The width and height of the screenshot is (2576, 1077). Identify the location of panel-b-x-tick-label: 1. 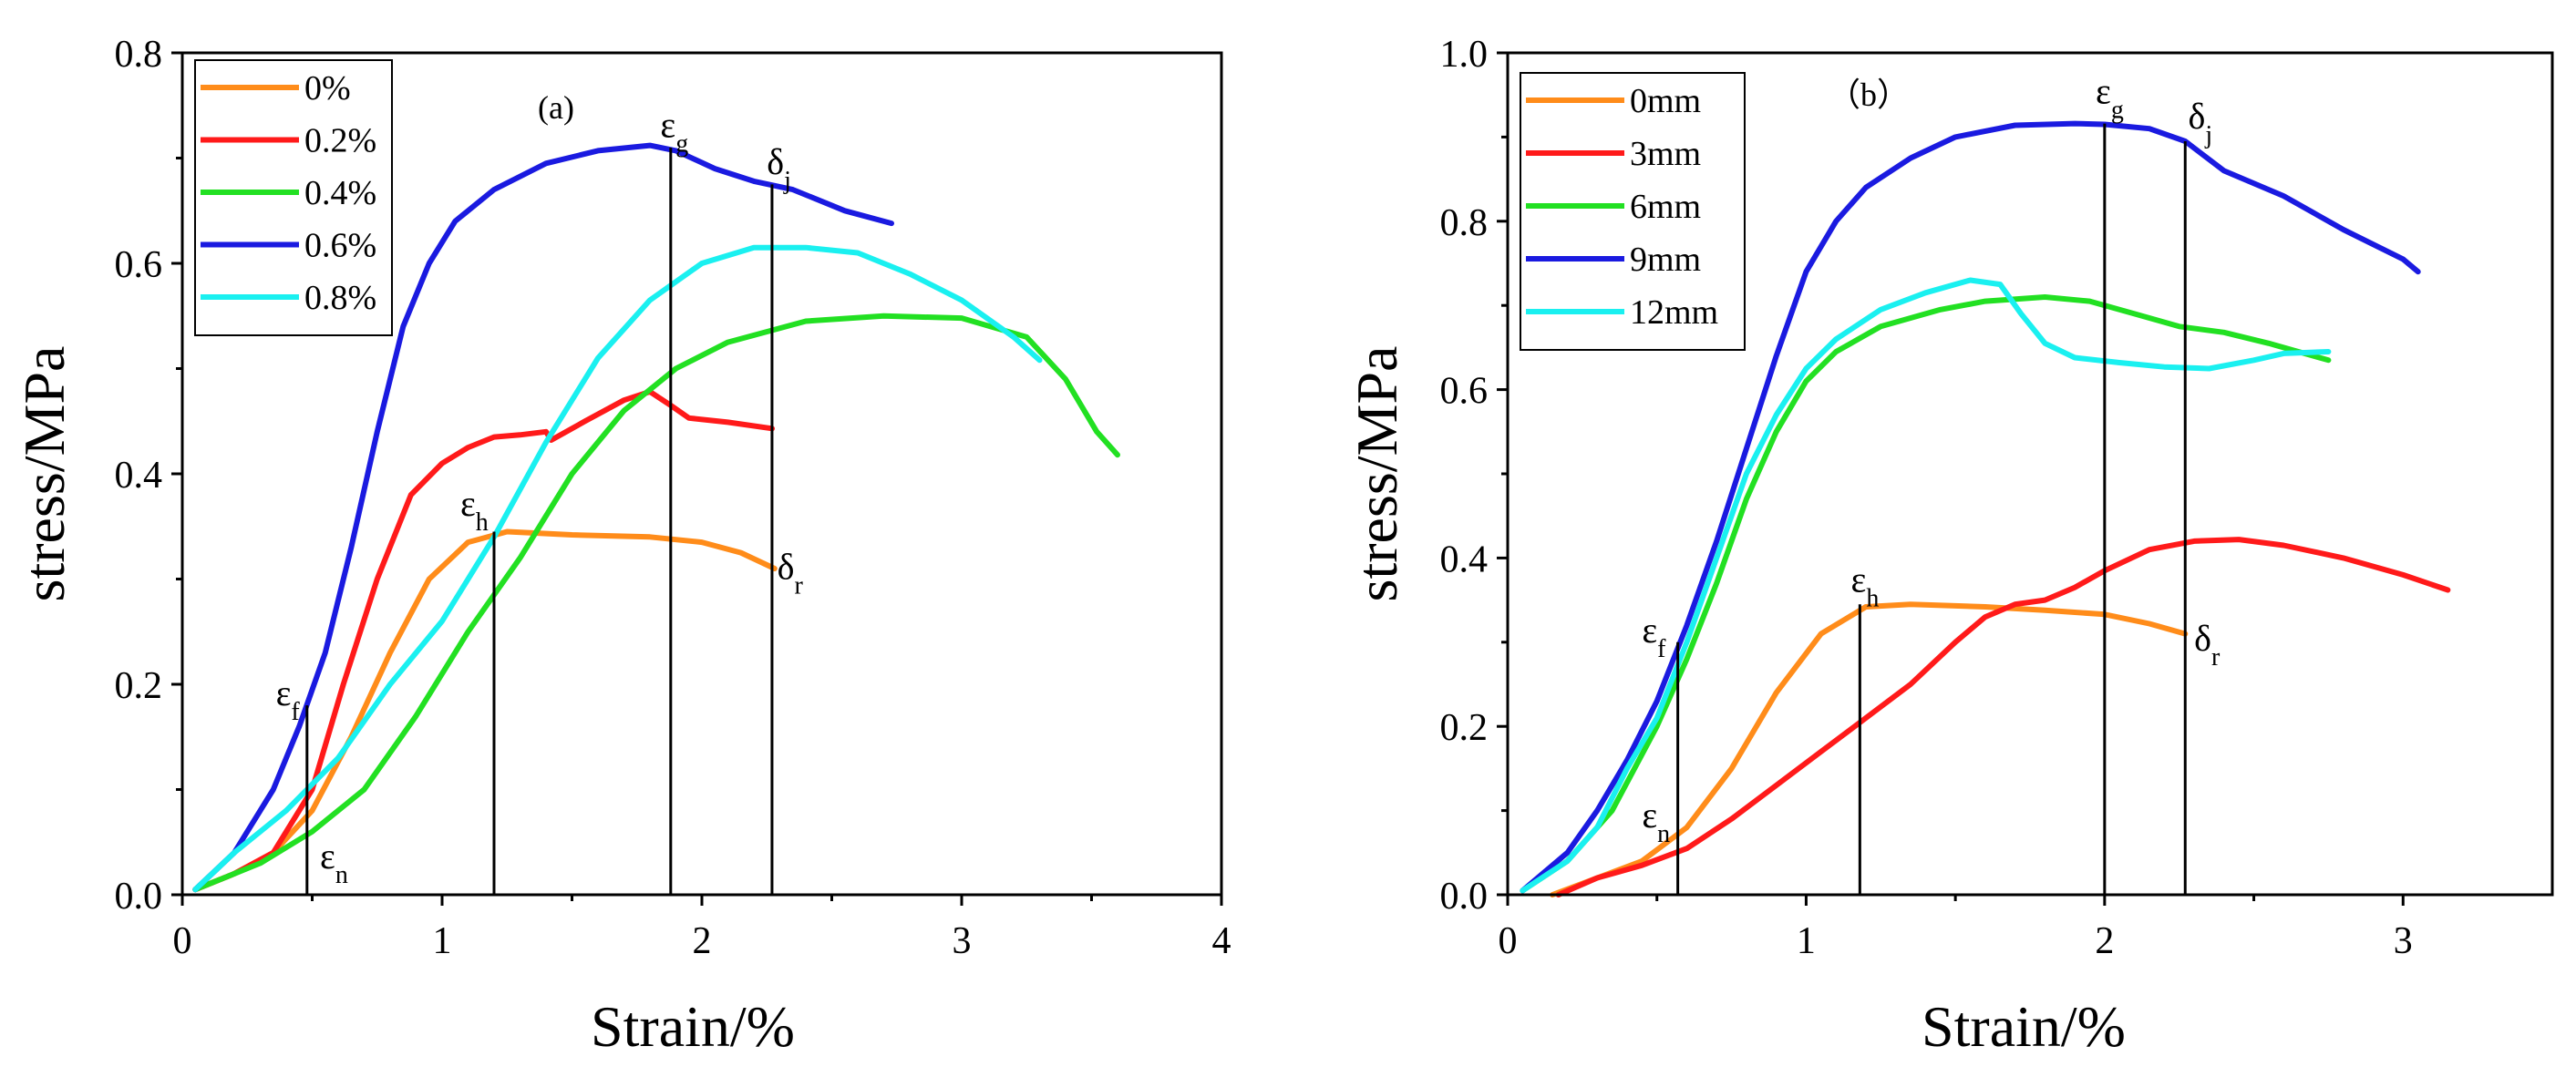
(1806, 941).